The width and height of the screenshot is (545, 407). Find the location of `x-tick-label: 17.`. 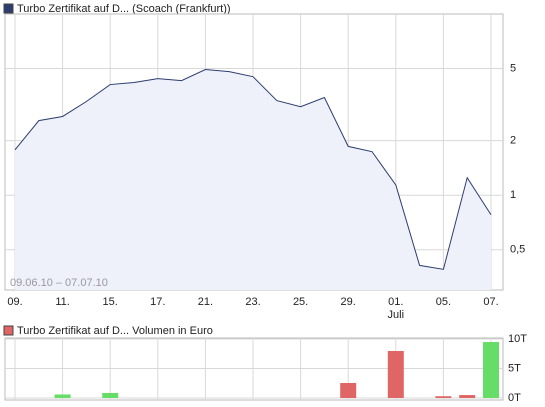

x-tick-label: 17. is located at coordinates (157, 302).